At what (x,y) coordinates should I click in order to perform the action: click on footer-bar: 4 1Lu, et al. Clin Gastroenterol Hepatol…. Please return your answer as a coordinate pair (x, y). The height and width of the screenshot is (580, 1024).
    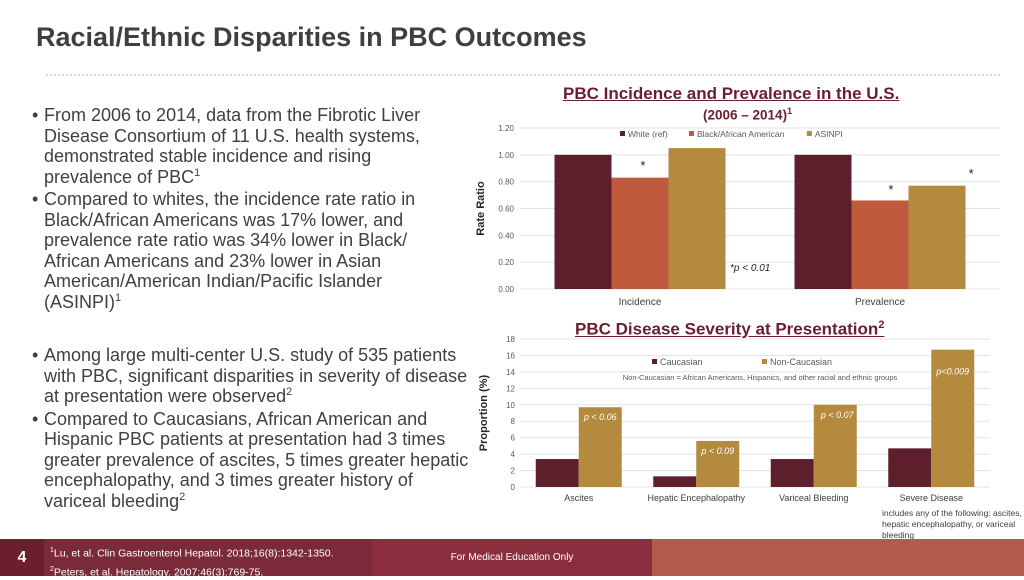
    Looking at the image, I should click on (512, 557).